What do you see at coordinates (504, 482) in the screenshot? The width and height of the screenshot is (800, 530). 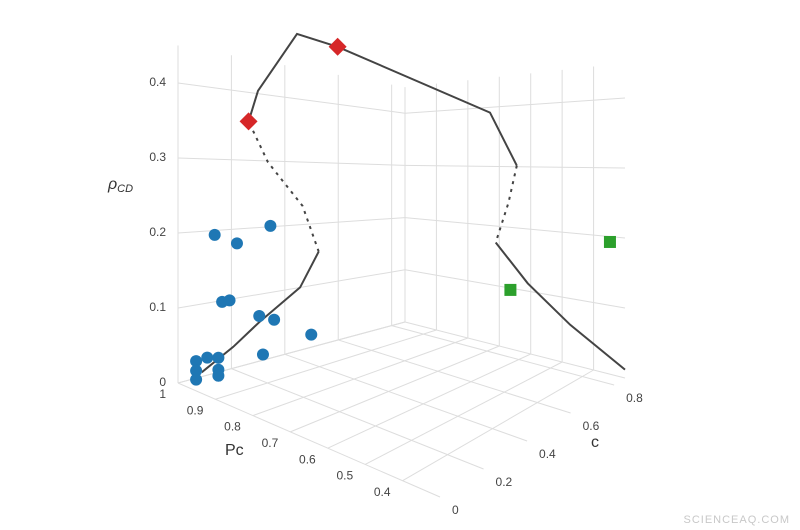 I see `y-tick-label: 0.2` at bounding box center [504, 482].